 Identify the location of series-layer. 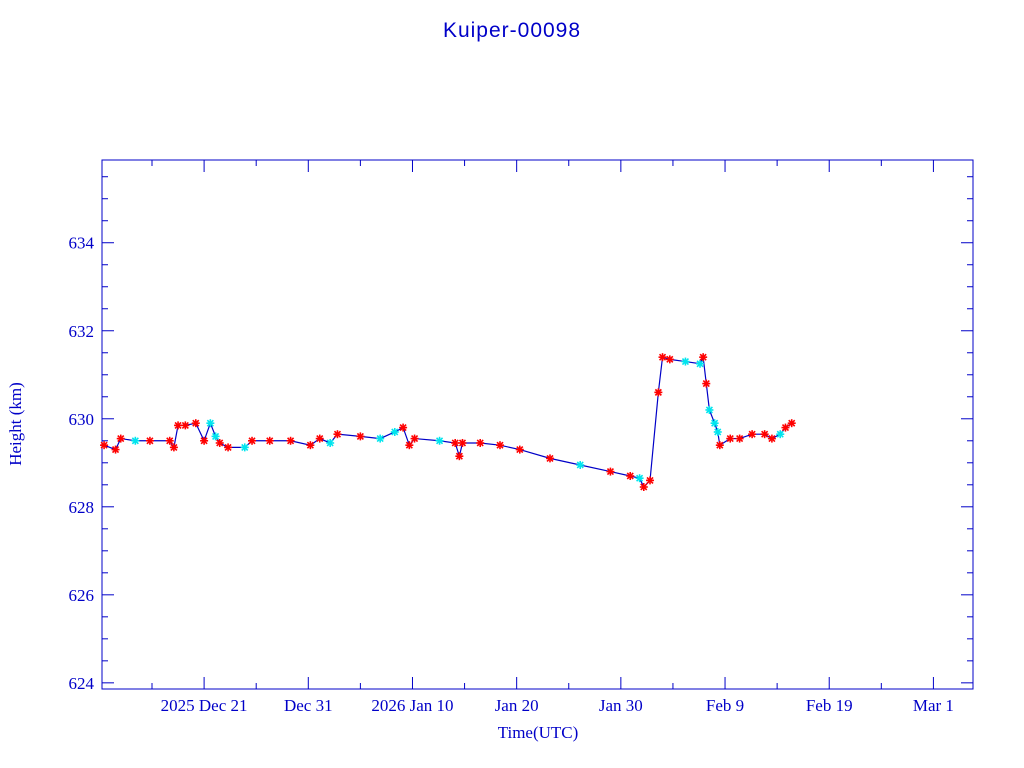
(448, 422).